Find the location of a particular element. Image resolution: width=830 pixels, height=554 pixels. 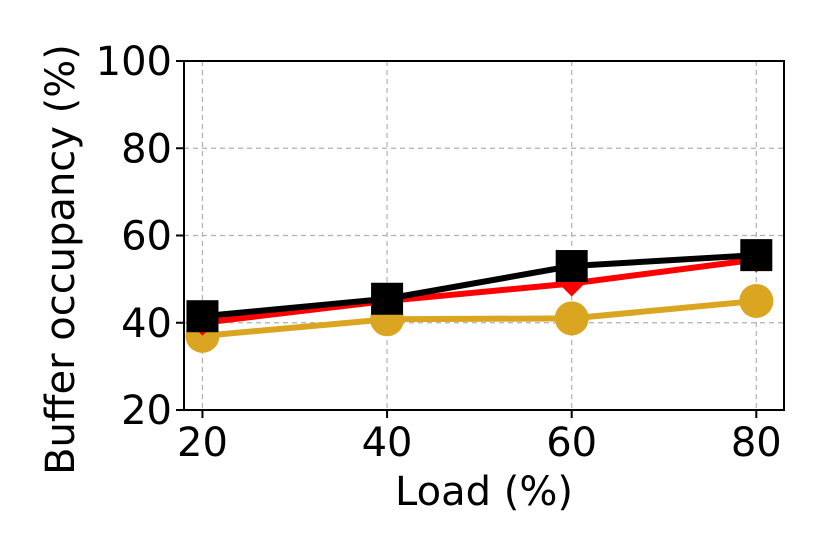

x-tick-label: 80 is located at coordinates (756, 443).